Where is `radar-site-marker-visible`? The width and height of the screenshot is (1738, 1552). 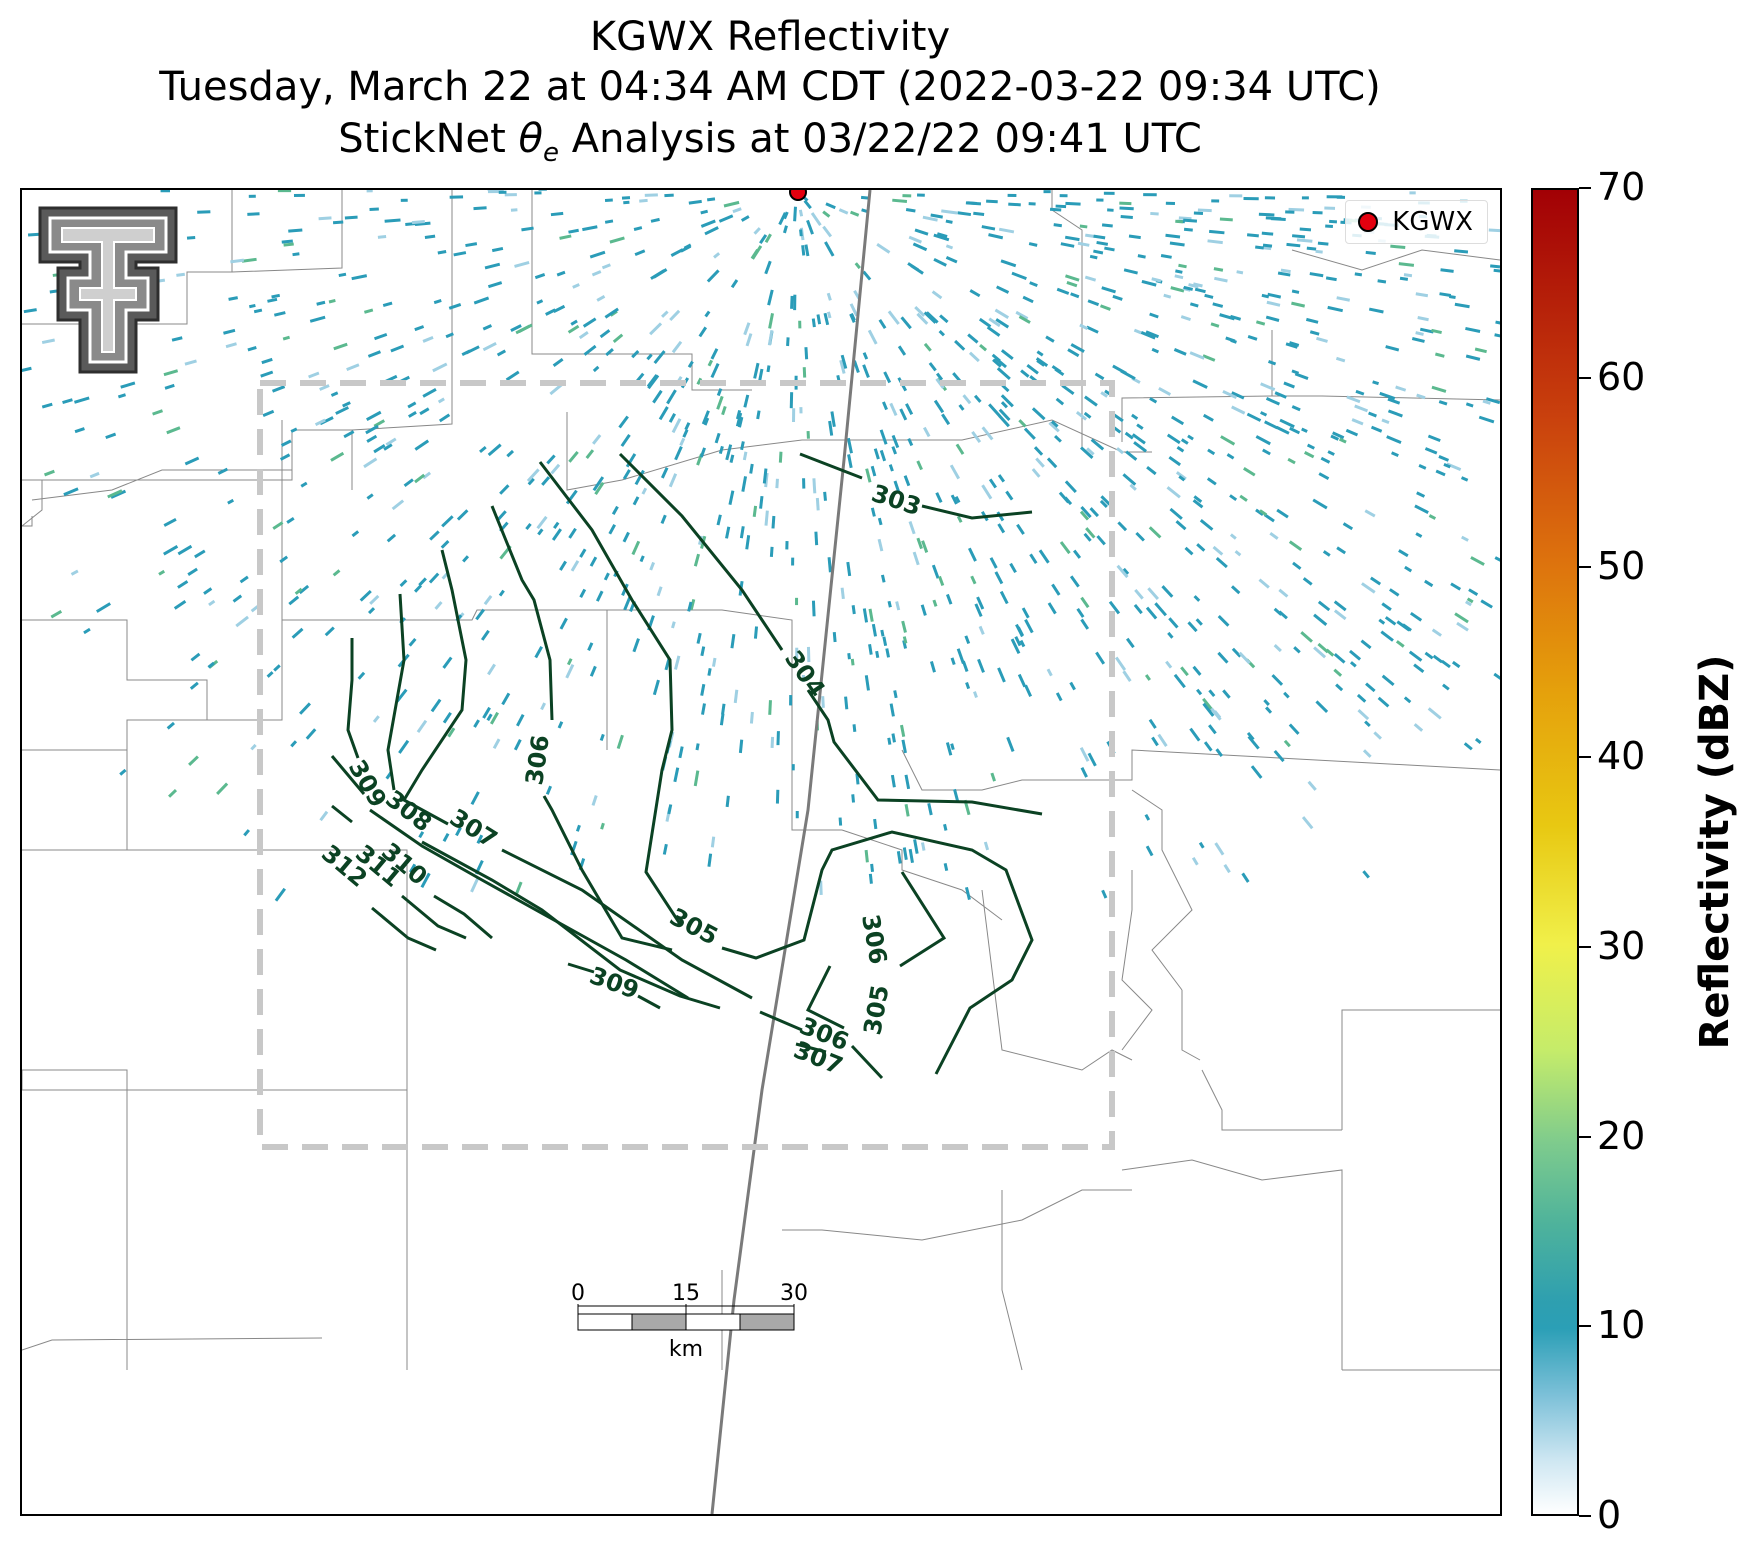
radar-site-marker-visible is located at coordinates (798, 195).